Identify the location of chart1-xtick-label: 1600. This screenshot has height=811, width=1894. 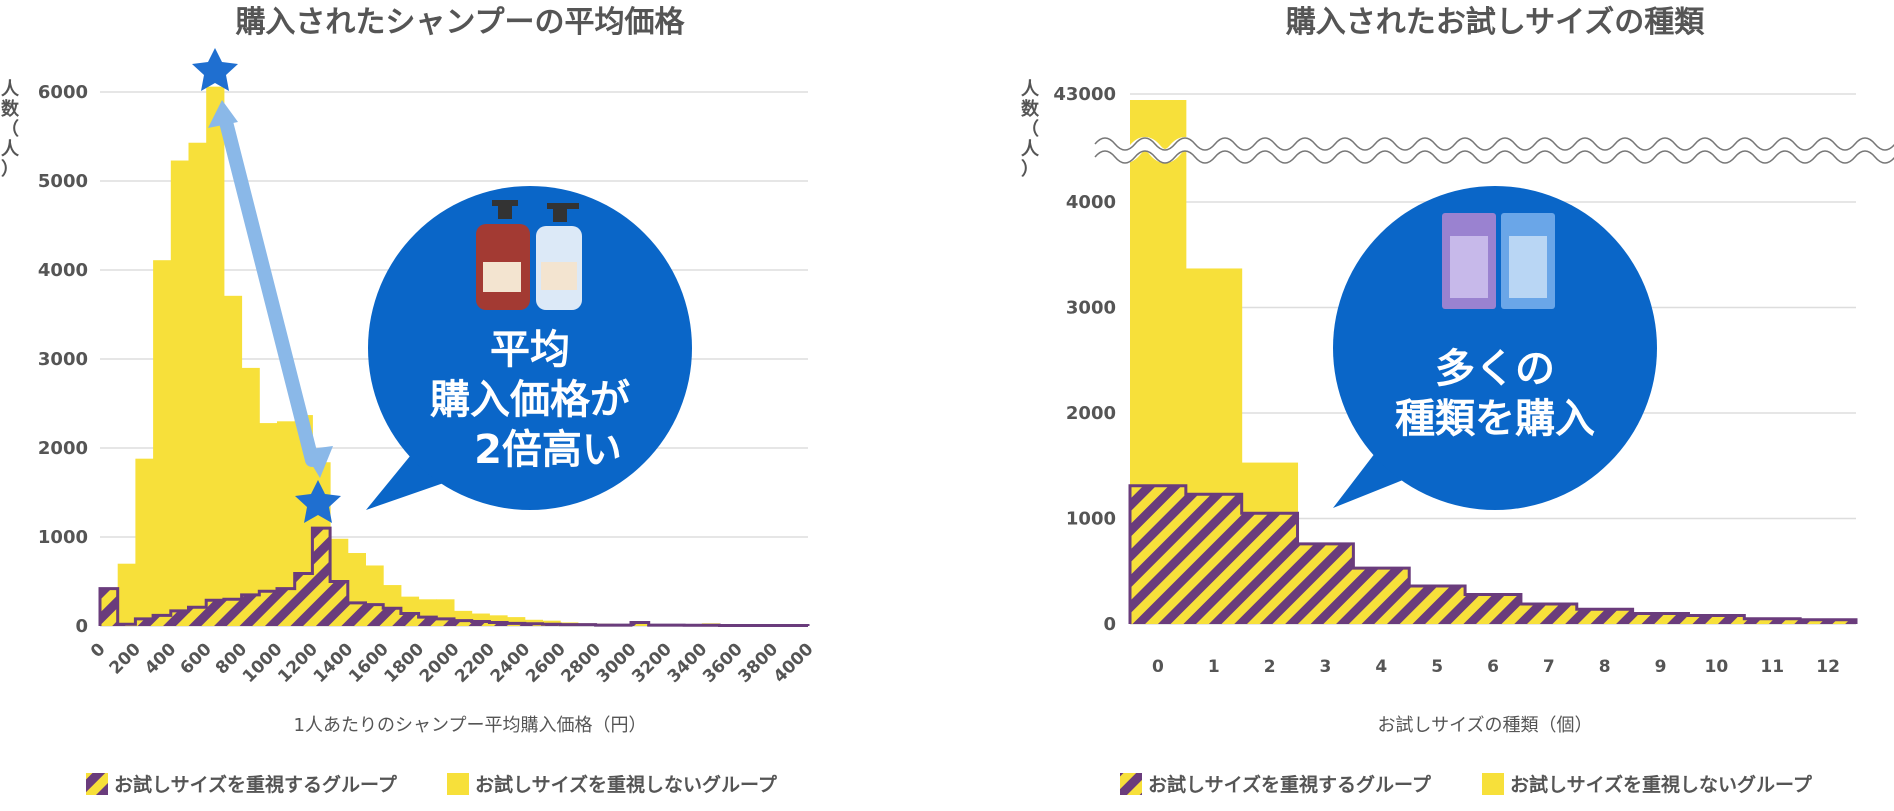
(369, 663).